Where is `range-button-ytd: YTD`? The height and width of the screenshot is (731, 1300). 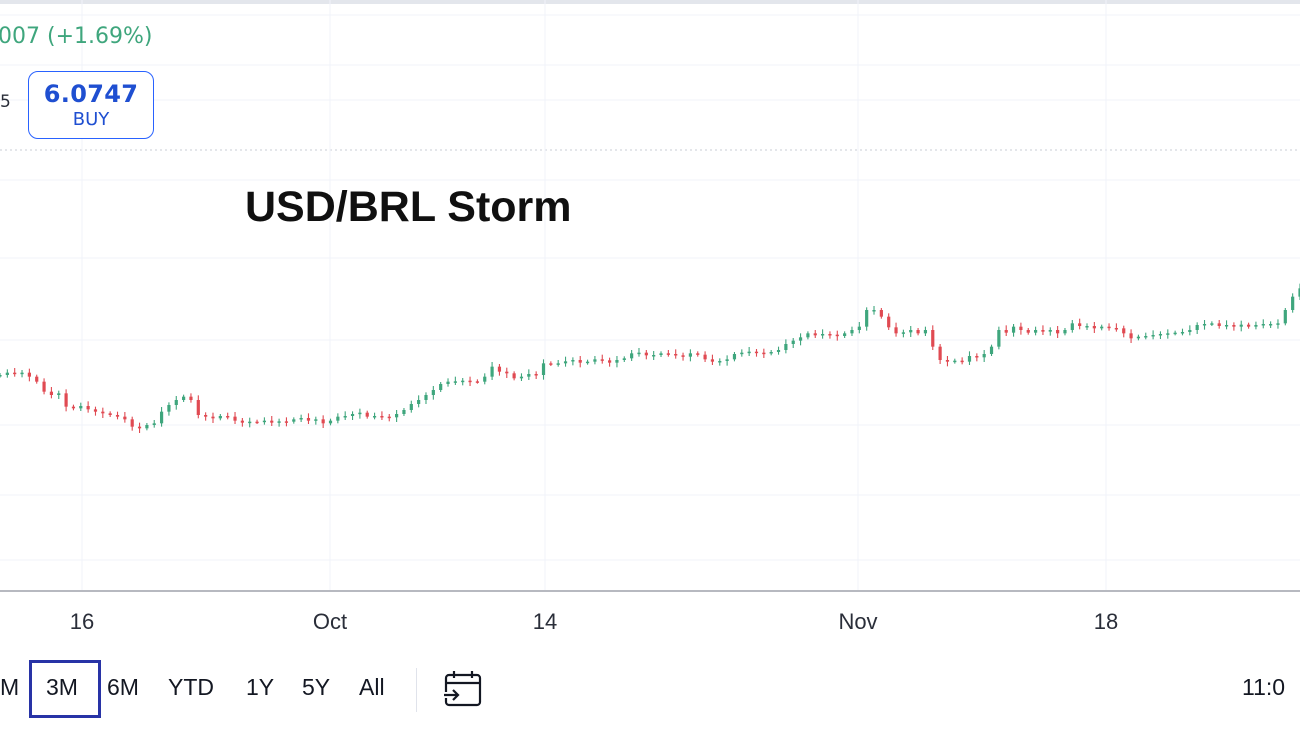
range-button-ytd: YTD is located at coordinates (191, 687).